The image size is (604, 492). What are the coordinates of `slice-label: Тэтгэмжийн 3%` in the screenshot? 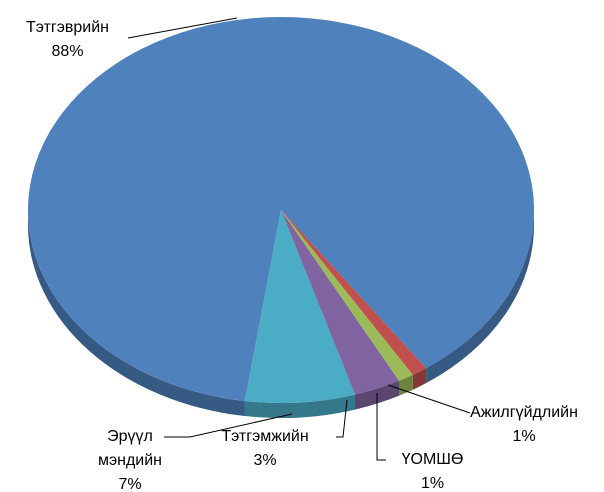 It's located at (265, 449).